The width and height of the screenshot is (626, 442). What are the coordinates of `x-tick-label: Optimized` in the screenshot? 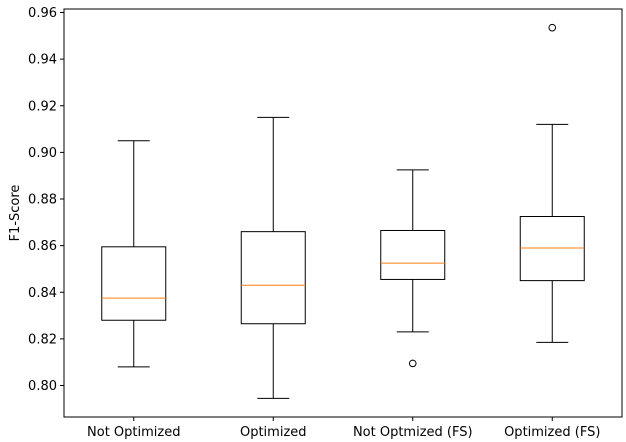 It's located at (273, 432).